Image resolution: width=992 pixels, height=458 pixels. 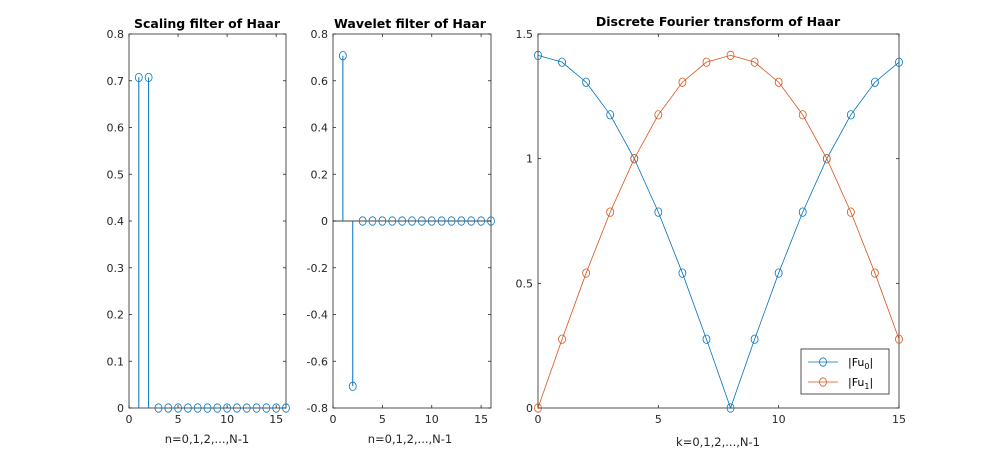 What do you see at coordinates (320, 128) in the screenshot?
I see `y-tick-label: 0.4` at bounding box center [320, 128].